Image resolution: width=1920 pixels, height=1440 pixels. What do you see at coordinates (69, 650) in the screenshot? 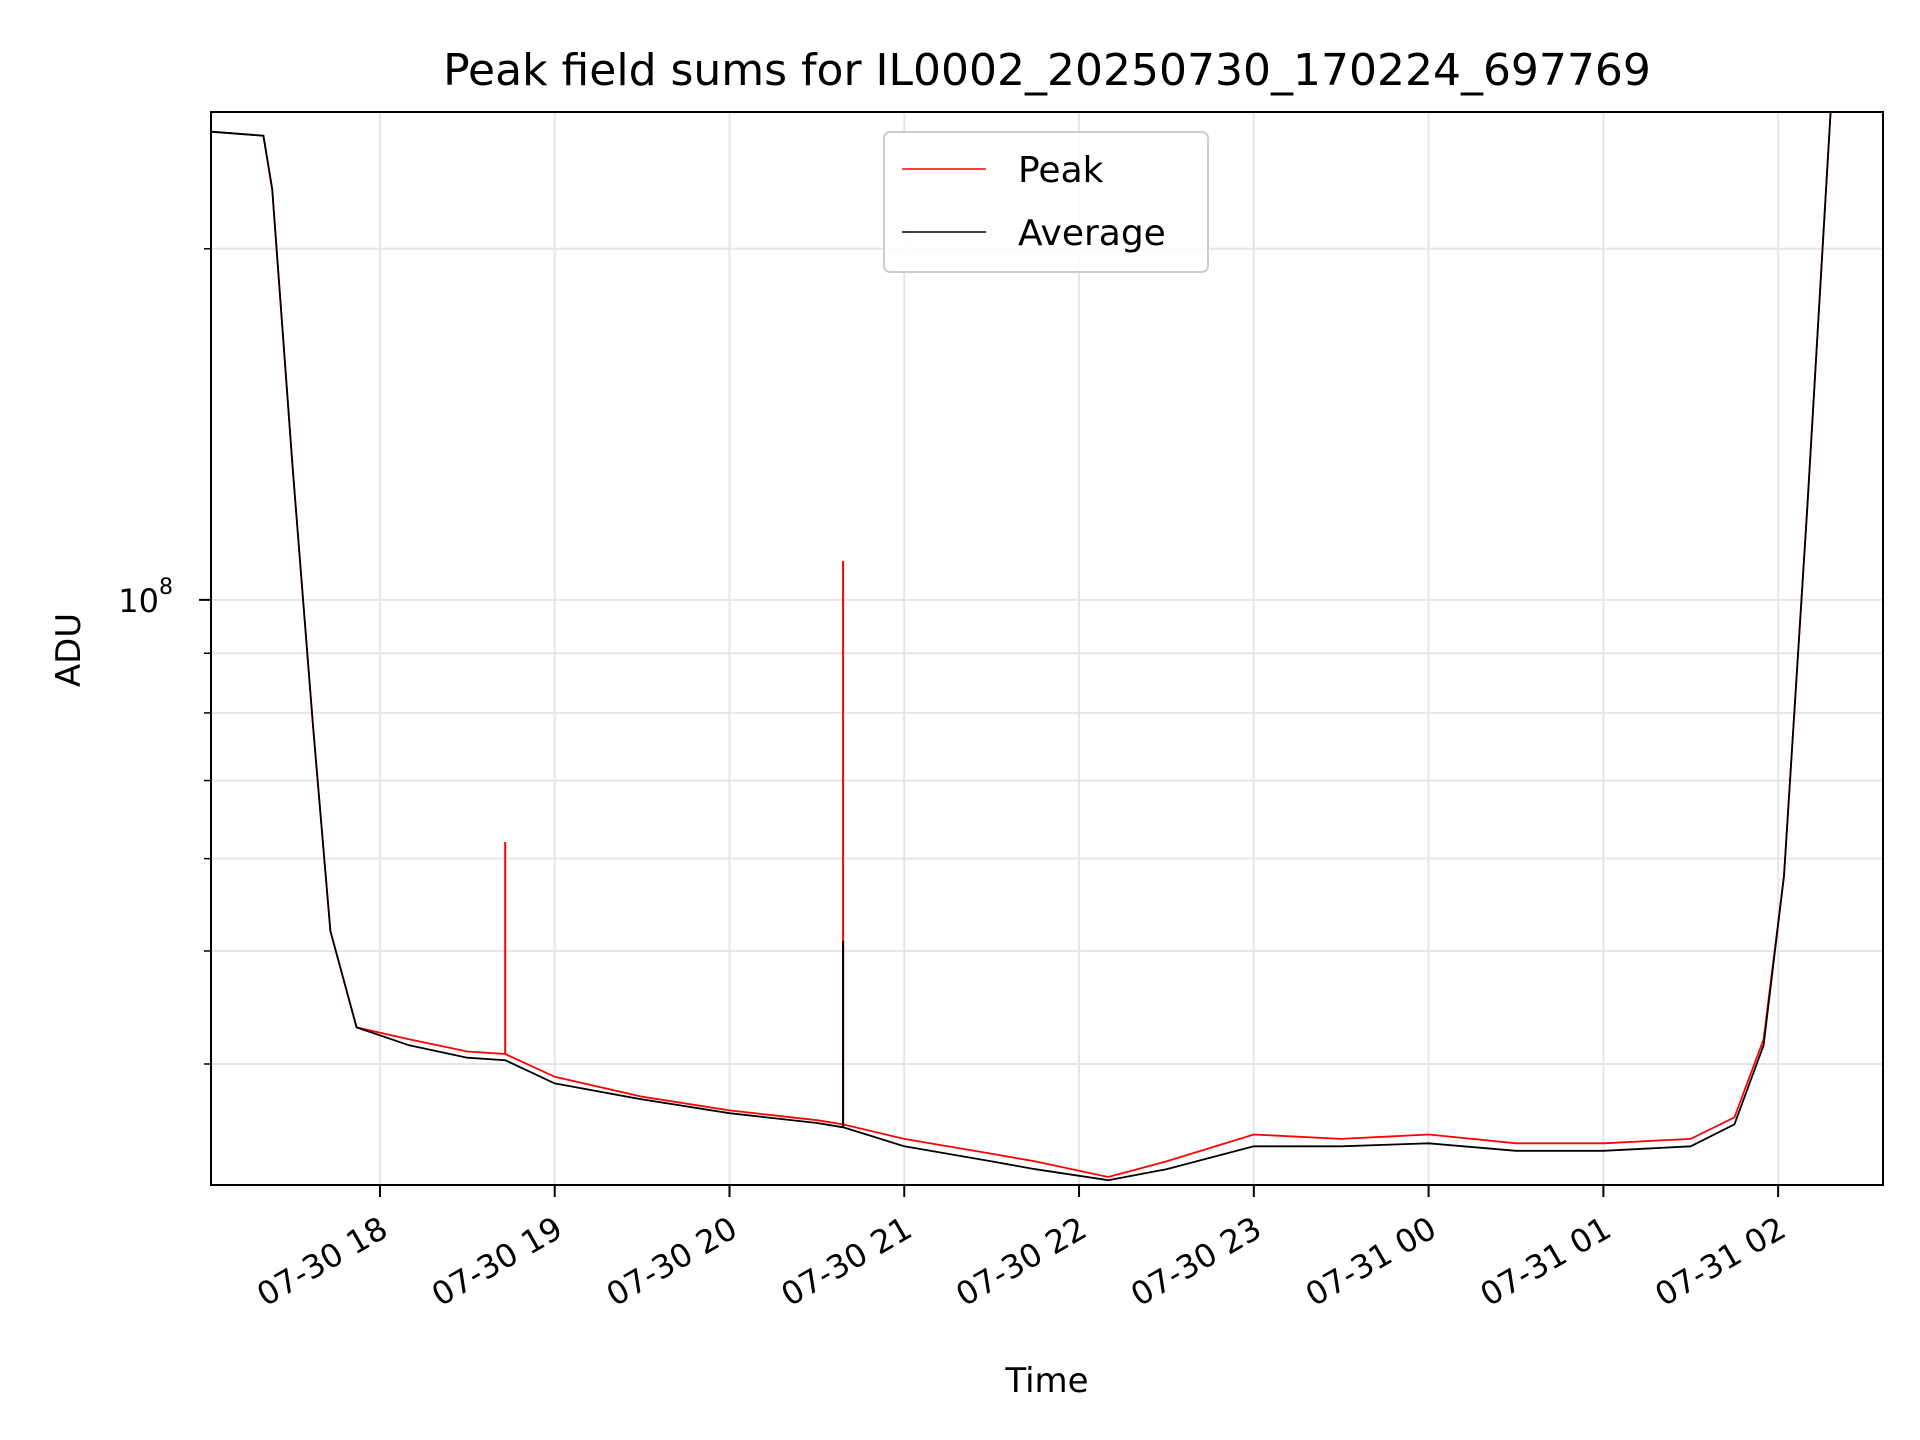
I see `y-axis-label: ADU` at bounding box center [69, 650].